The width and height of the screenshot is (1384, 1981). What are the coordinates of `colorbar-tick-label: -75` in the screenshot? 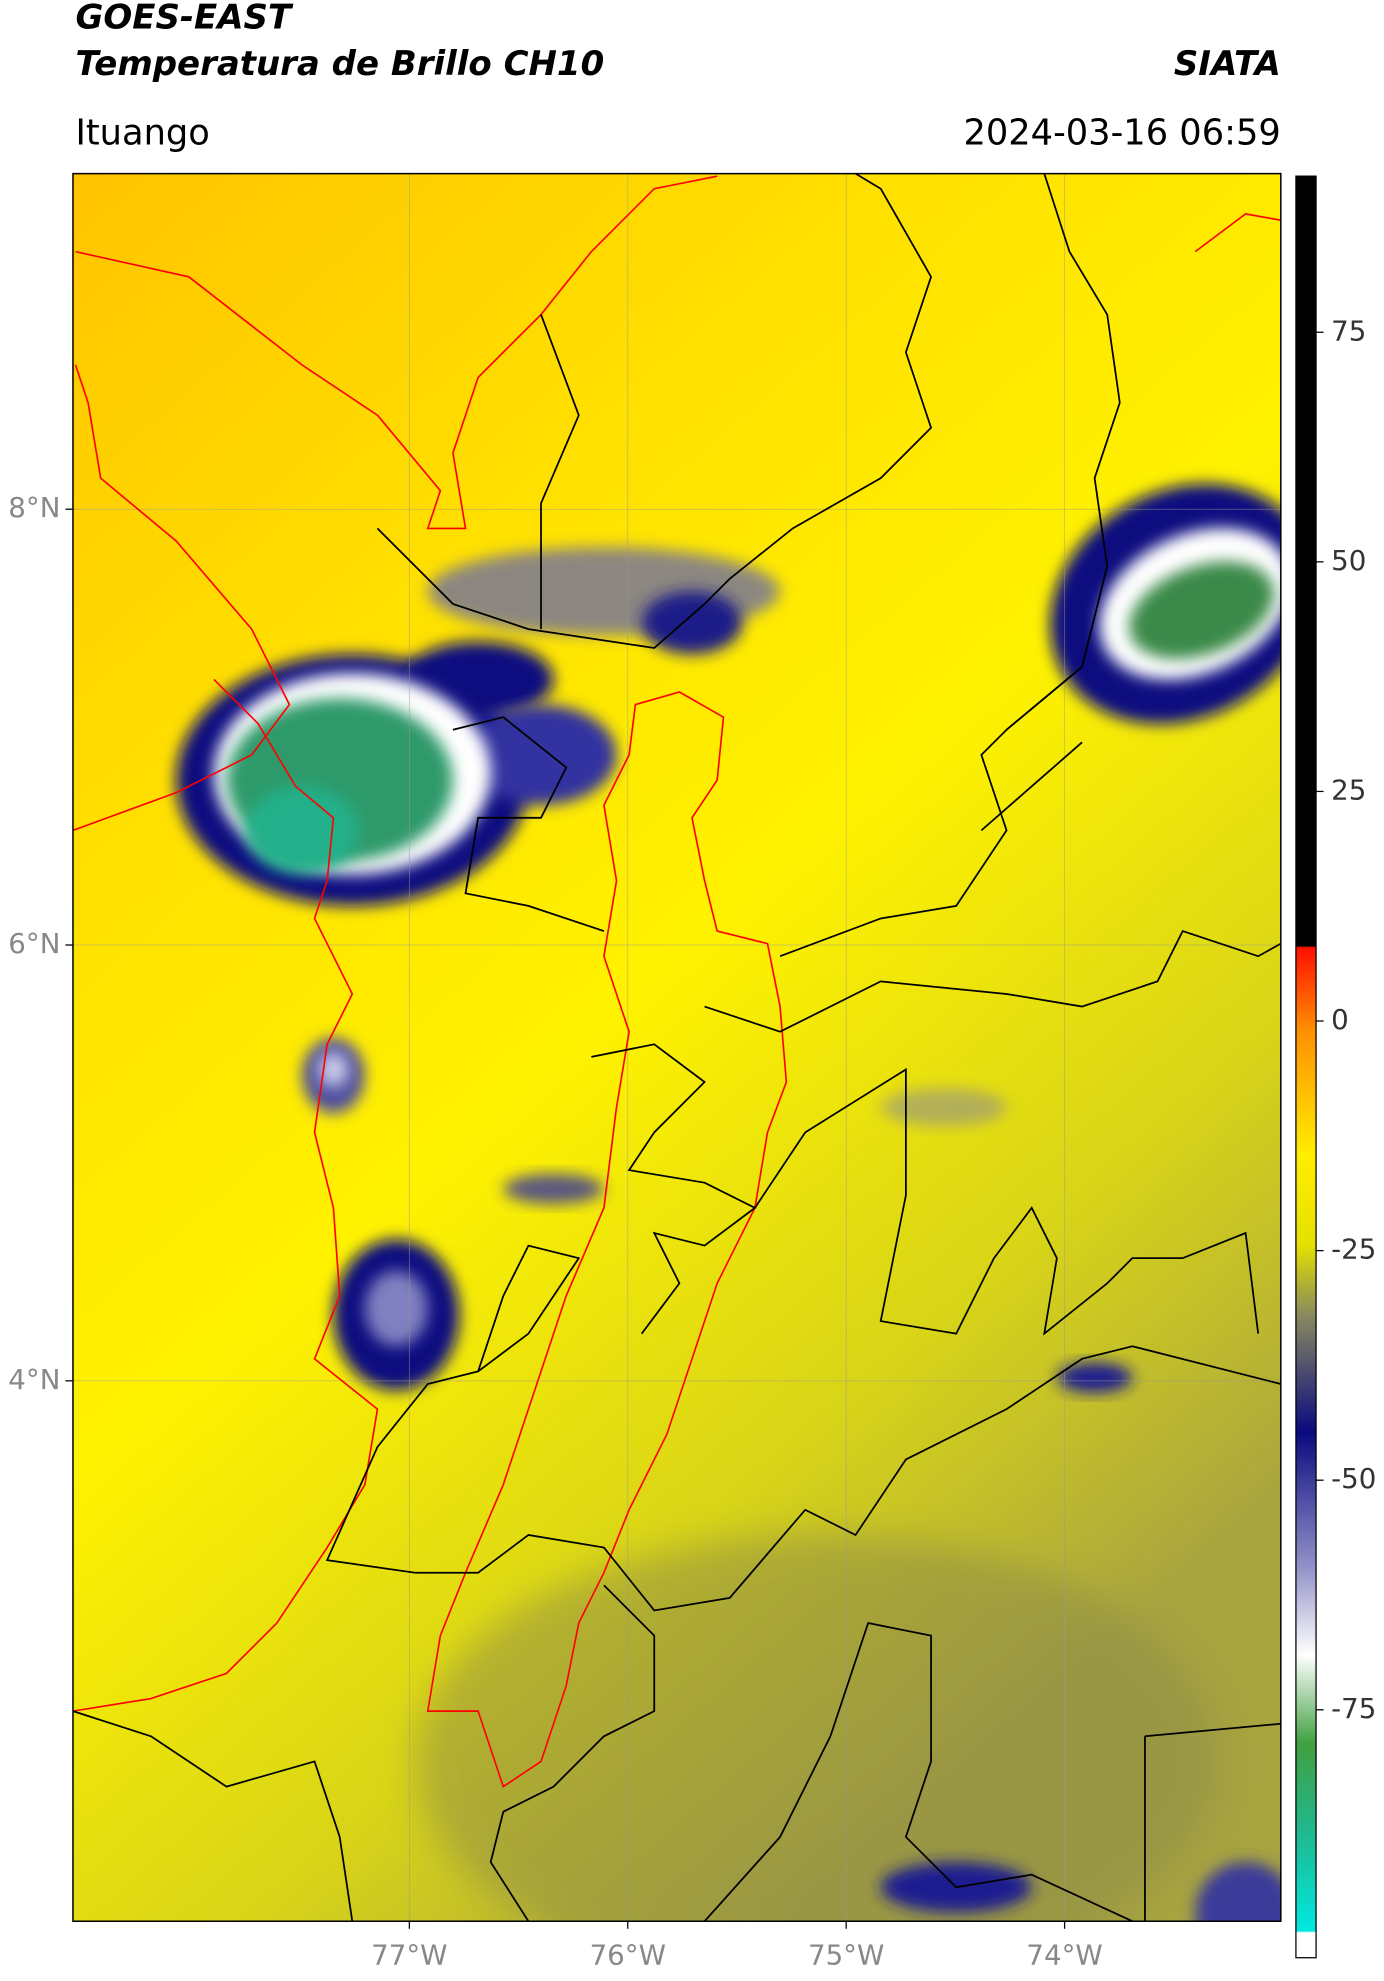 It's located at (1353, 1708).